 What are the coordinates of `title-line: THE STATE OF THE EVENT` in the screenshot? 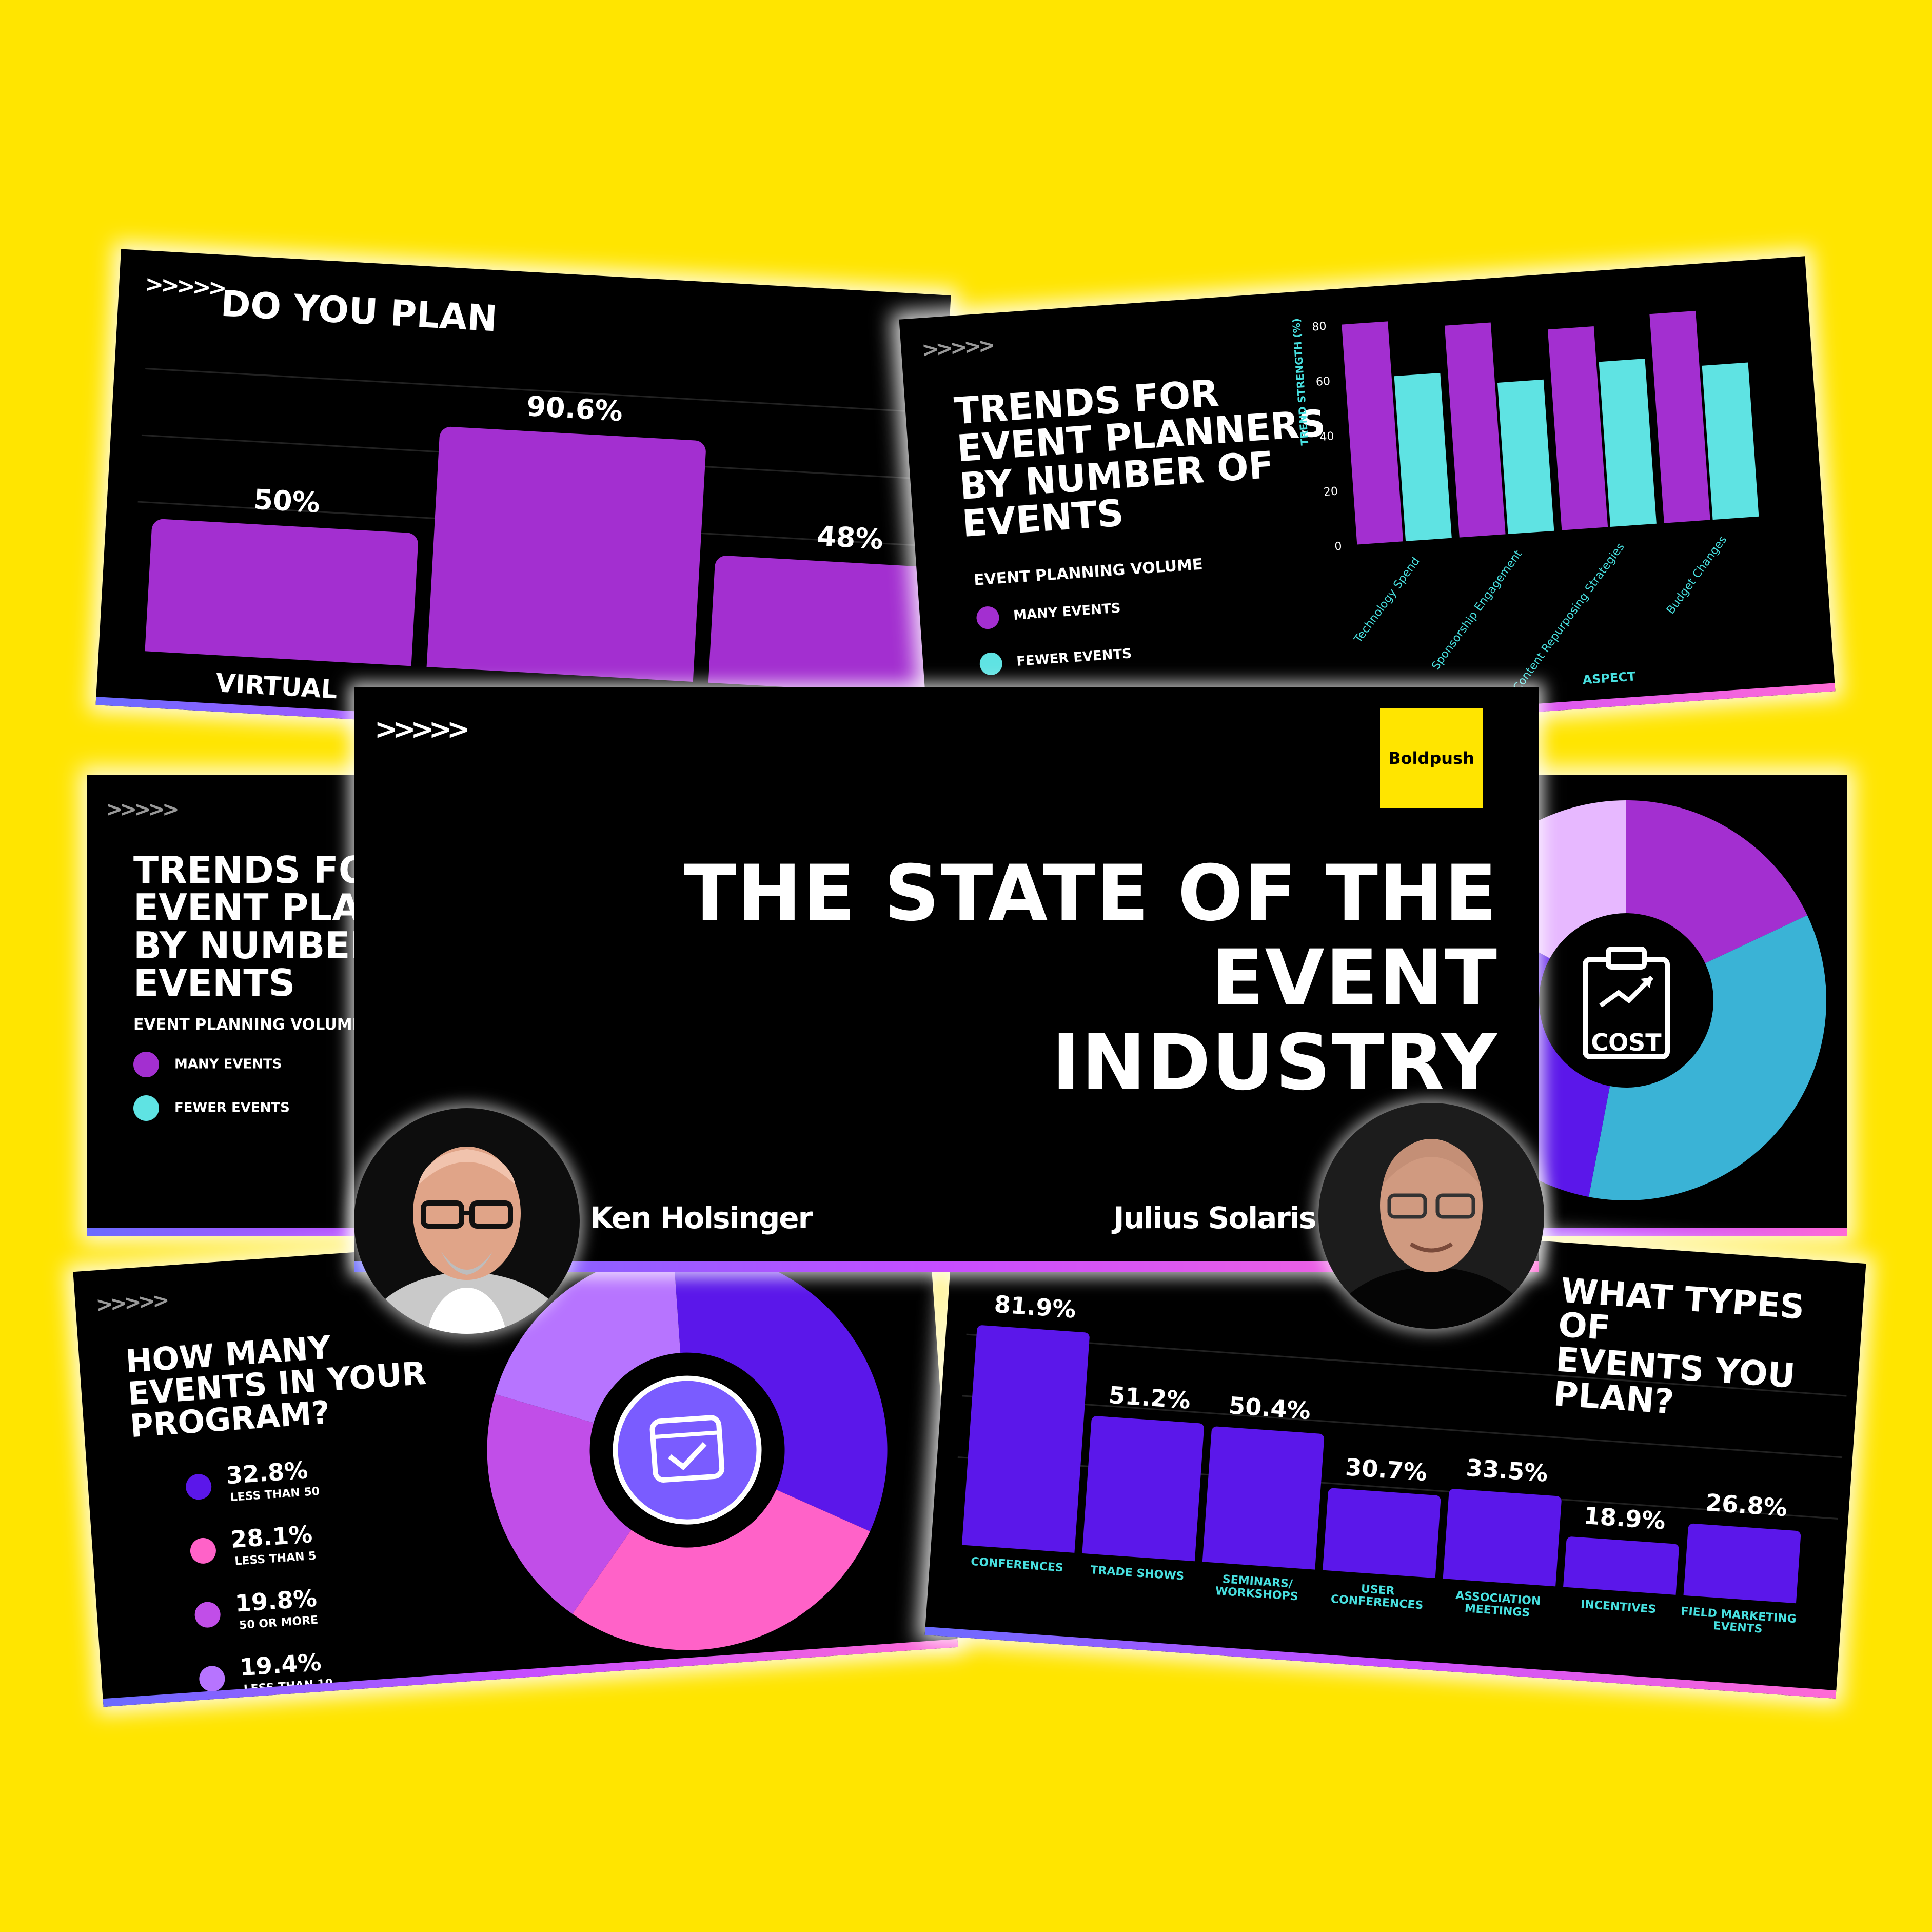 It's located at (1090, 936).